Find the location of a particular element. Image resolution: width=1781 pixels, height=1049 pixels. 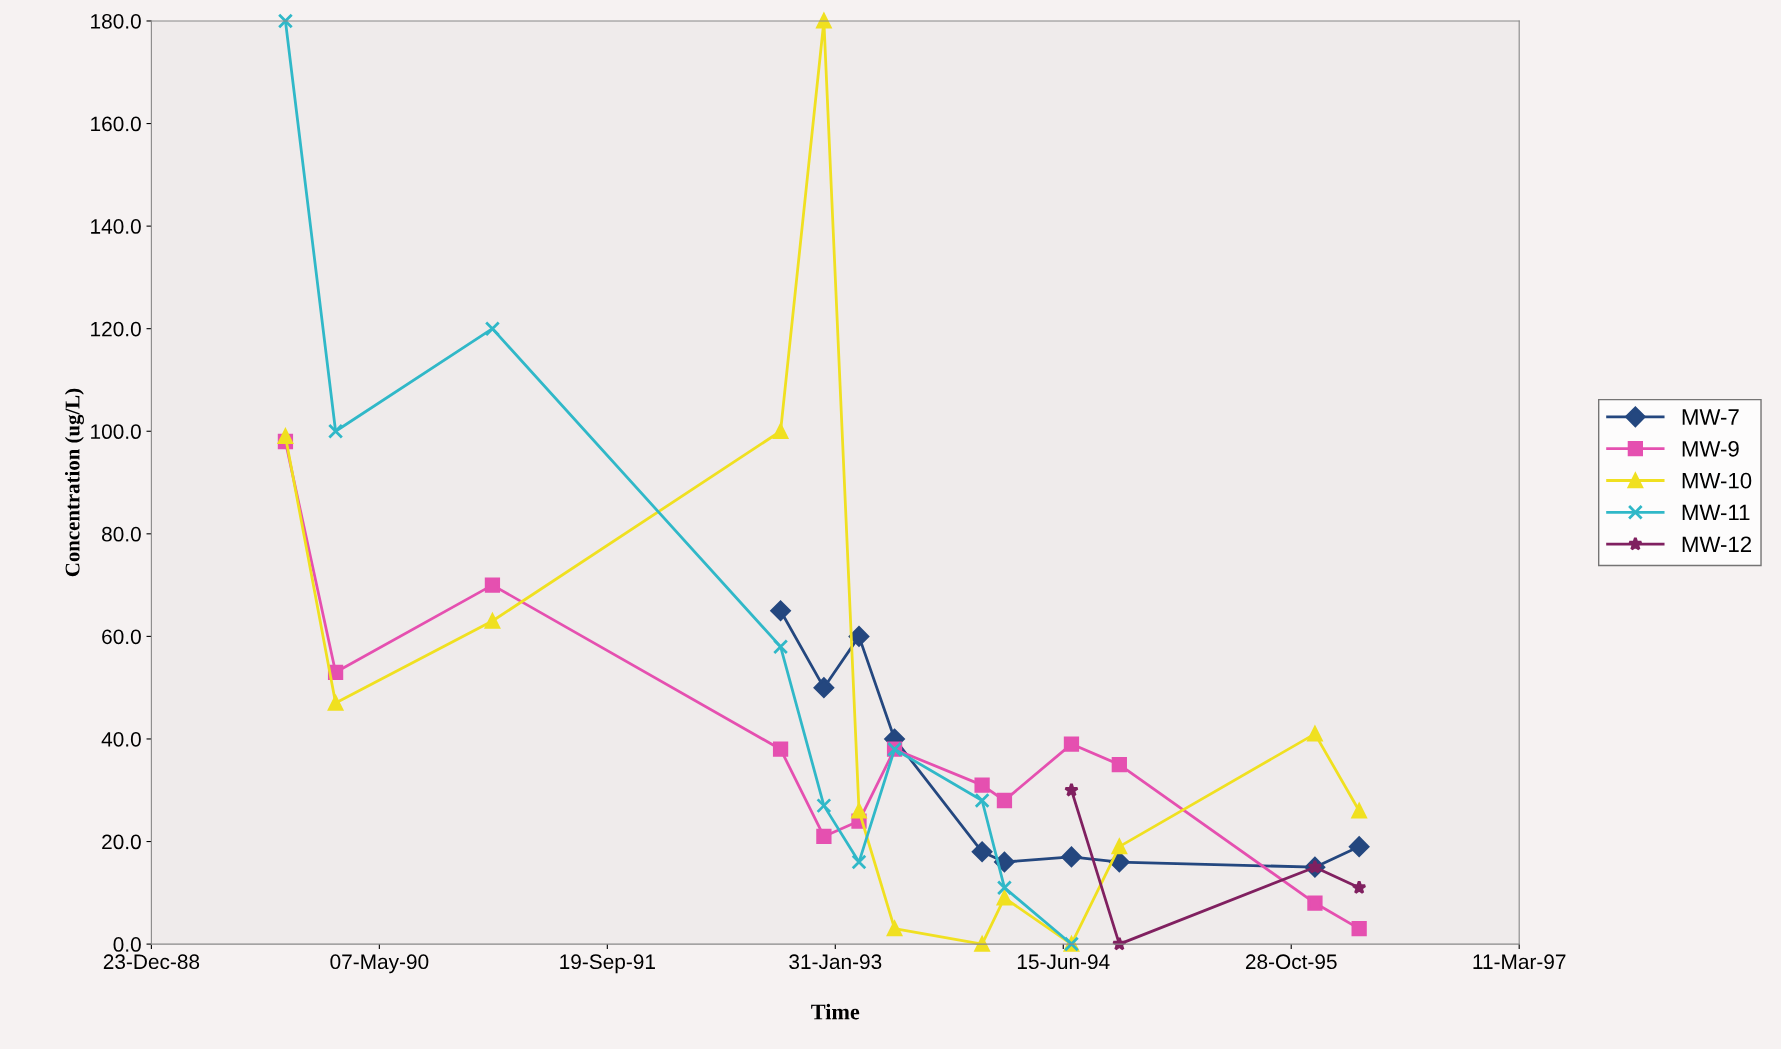

legend-label: MW-11 is located at coordinates (1716, 512).